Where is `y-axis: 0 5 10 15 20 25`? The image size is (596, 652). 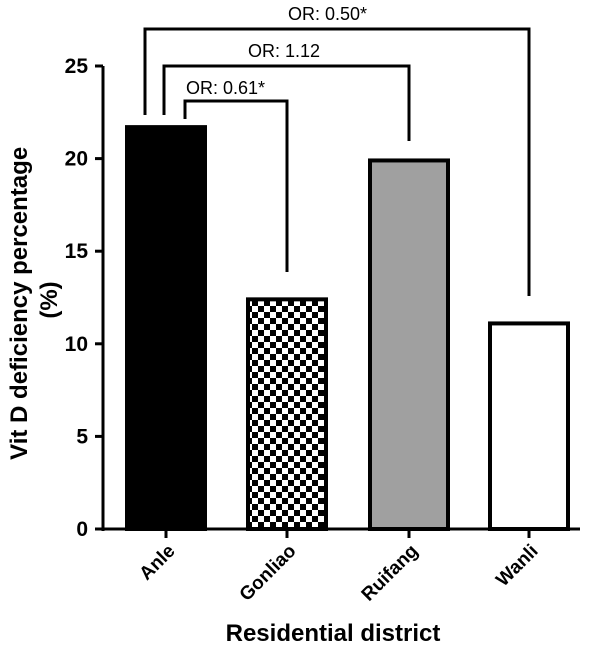 y-axis: 0 5 10 15 20 25 is located at coordinates (85, 298).